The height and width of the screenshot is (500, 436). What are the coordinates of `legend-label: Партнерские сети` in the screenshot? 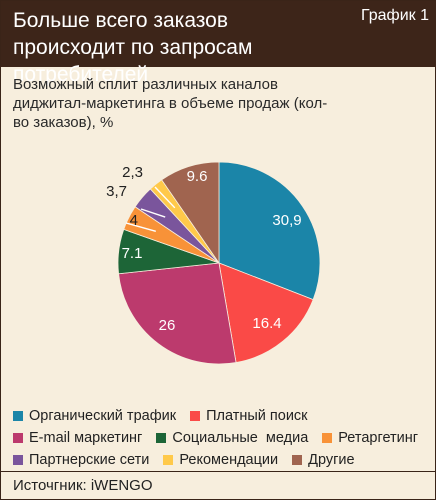 It's located at (89, 460).